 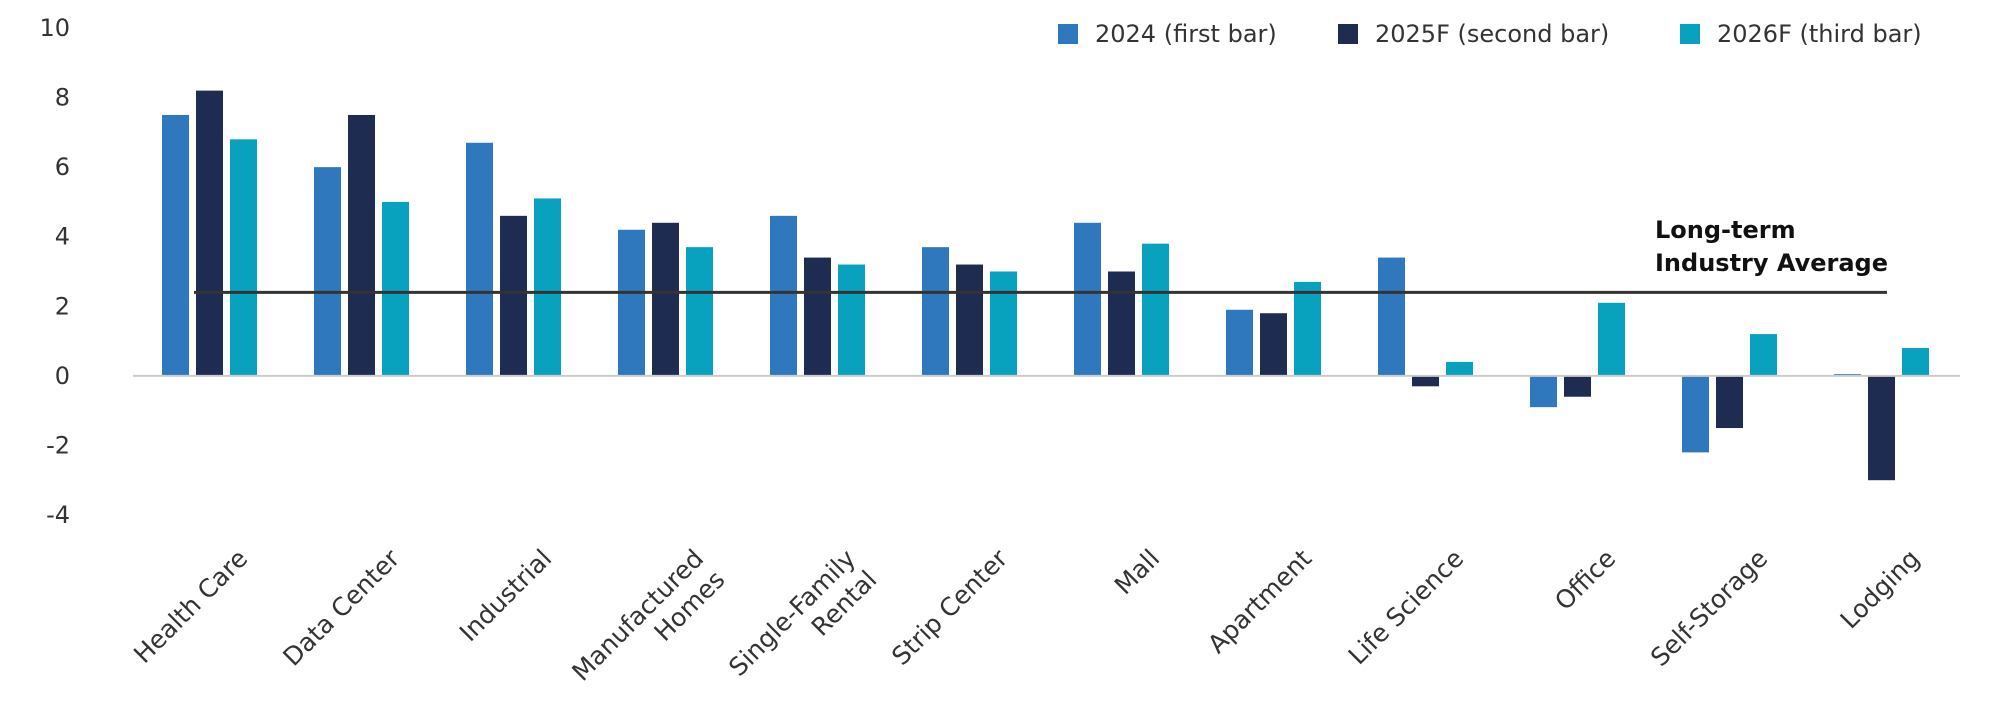 I want to click on legend-label-1: 2024 (first bar), so click(x=1186, y=34).